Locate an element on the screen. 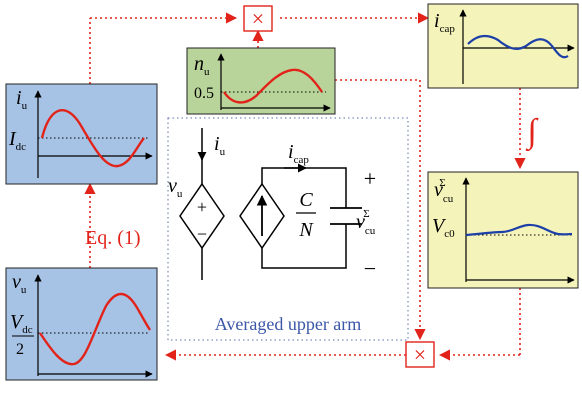  panel-vu-curve is located at coordinates (95, 329).